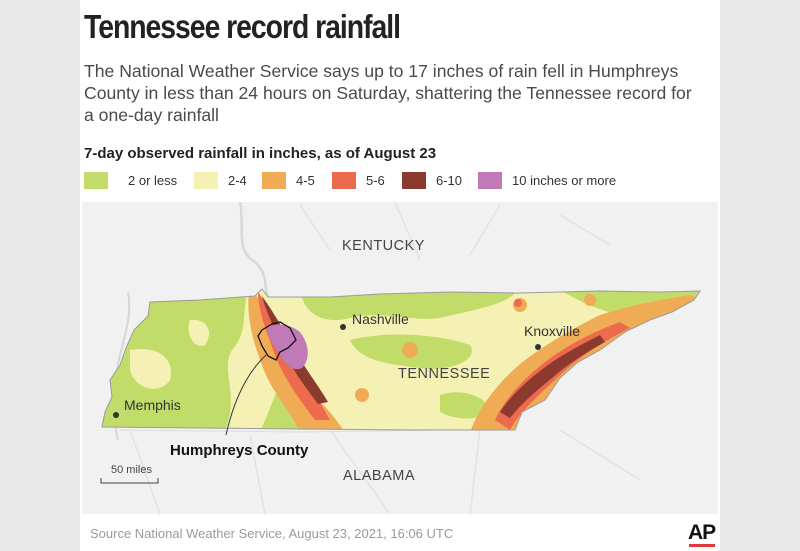  Describe the element at coordinates (277, 341) in the screenshot. I see `humphreys-county-outline` at that location.